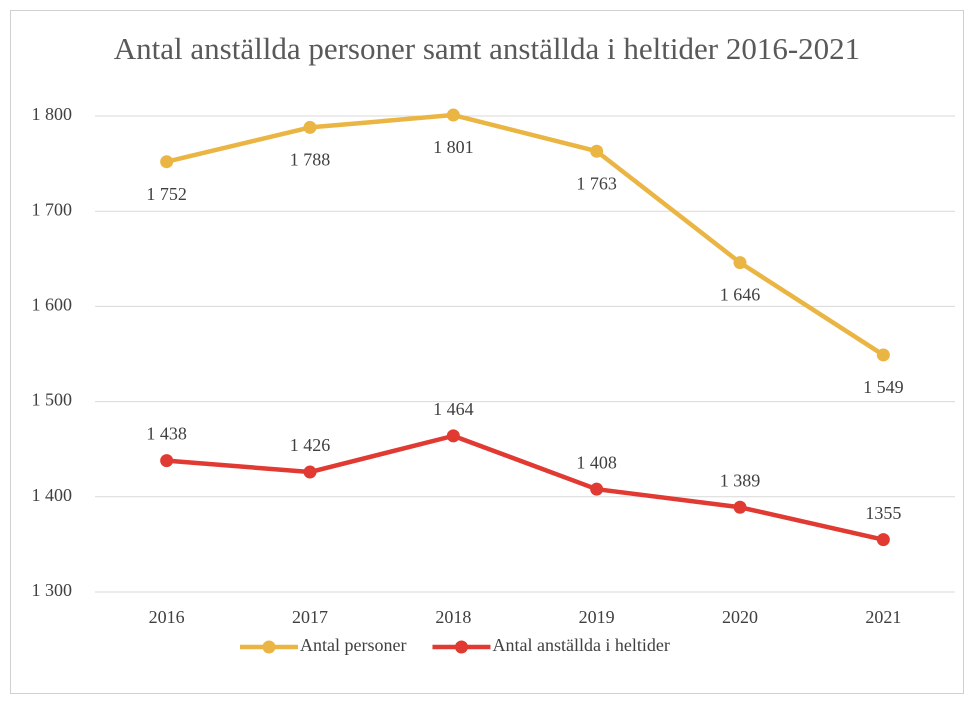  Describe the element at coordinates (453, 147) in the screenshot. I see `data-label: 1 801` at that location.